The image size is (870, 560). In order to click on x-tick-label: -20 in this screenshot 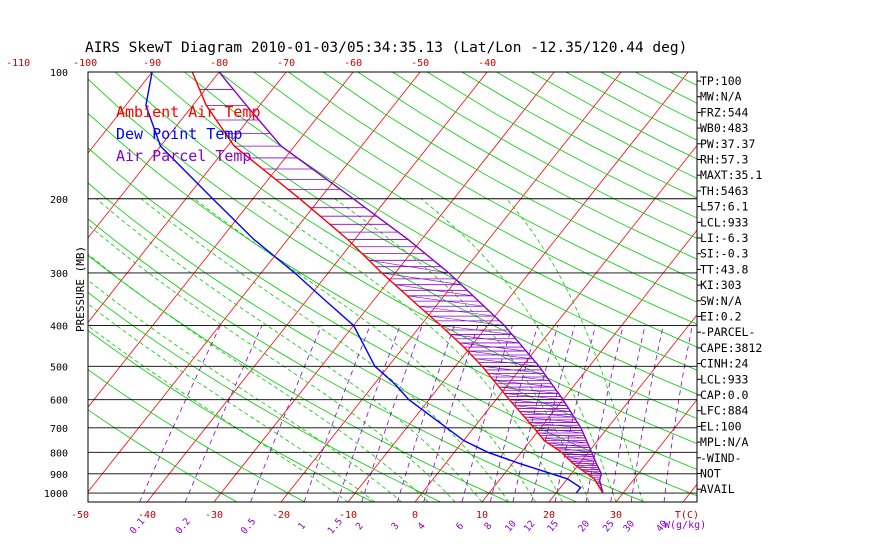, I will do `click(281, 515)`.